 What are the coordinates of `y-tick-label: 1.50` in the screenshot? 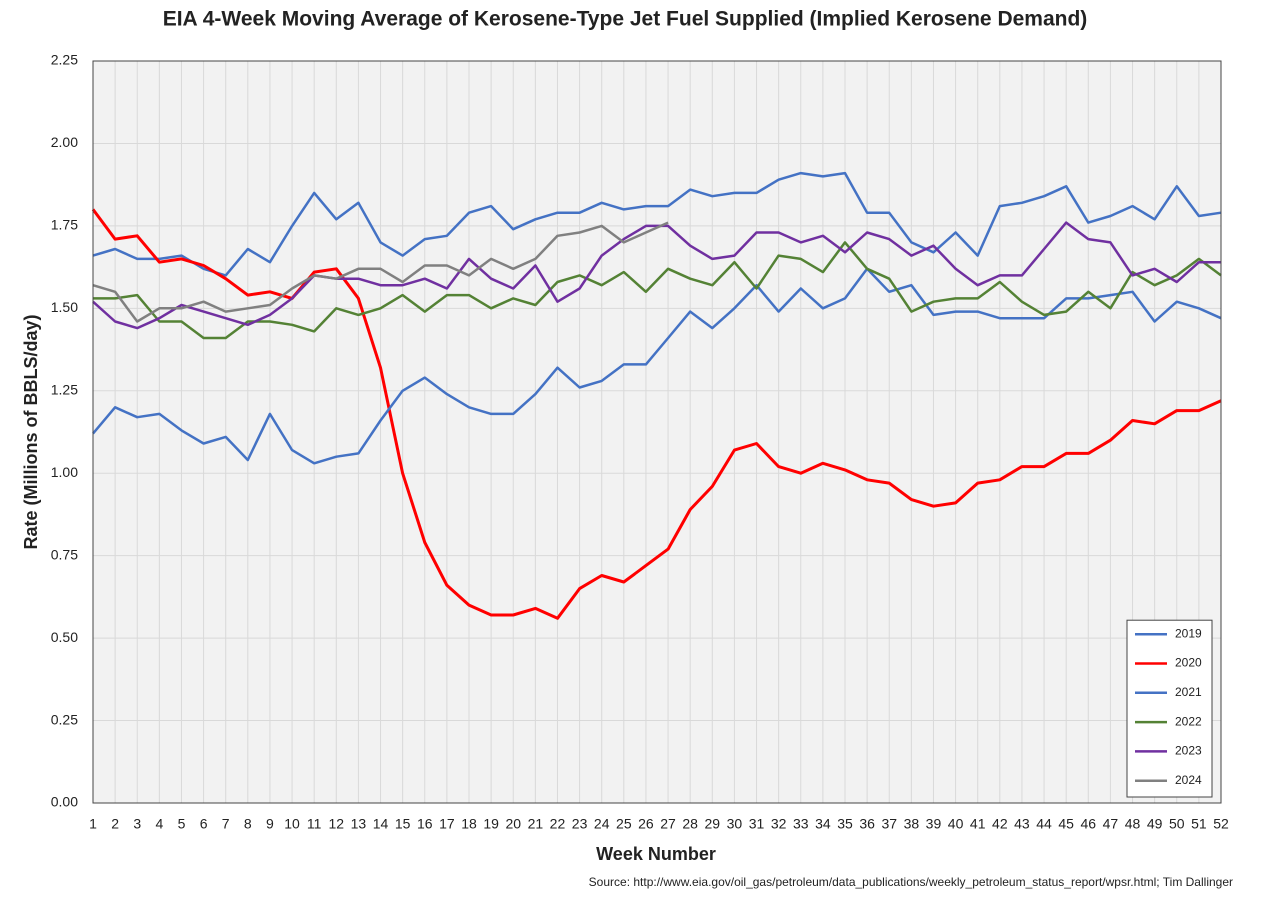 It's located at (64, 307).